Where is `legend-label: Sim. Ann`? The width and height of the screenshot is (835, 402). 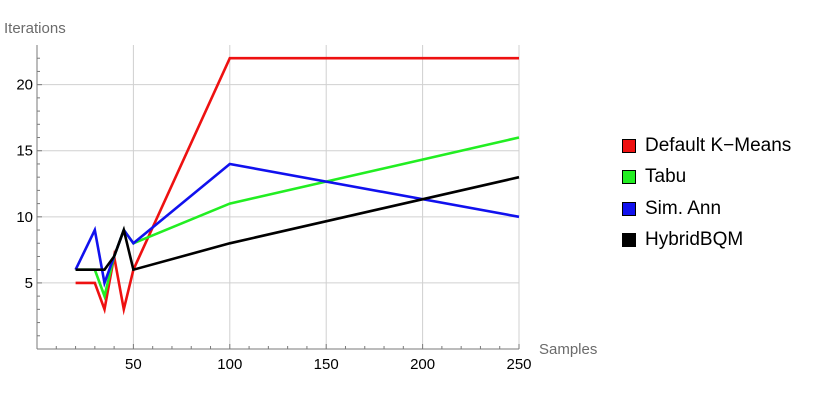
legend-label: Sim. Ann is located at coordinates (683, 208).